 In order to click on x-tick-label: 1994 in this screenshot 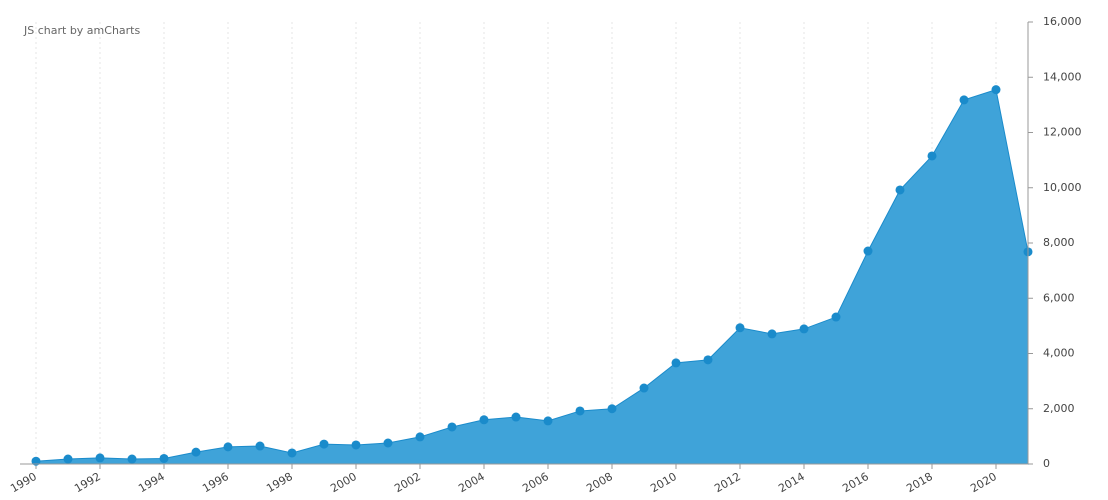, I will do `click(151, 482)`.